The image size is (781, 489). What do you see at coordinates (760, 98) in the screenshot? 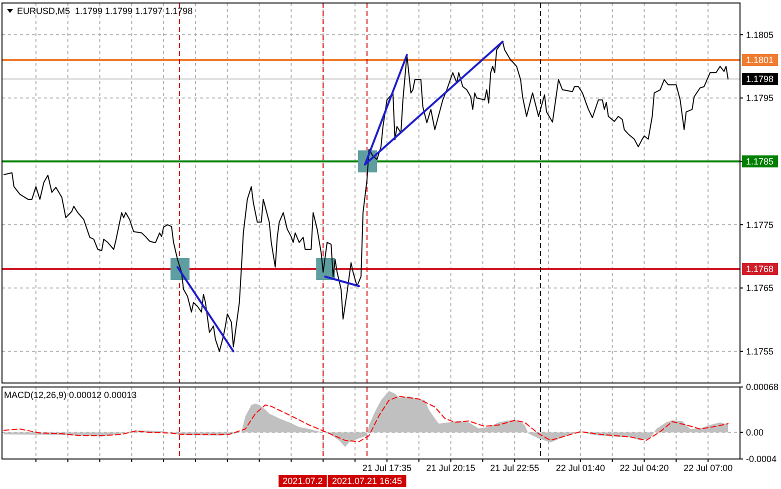
I see `y-tick-label: 1.1795` at bounding box center [760, 98].